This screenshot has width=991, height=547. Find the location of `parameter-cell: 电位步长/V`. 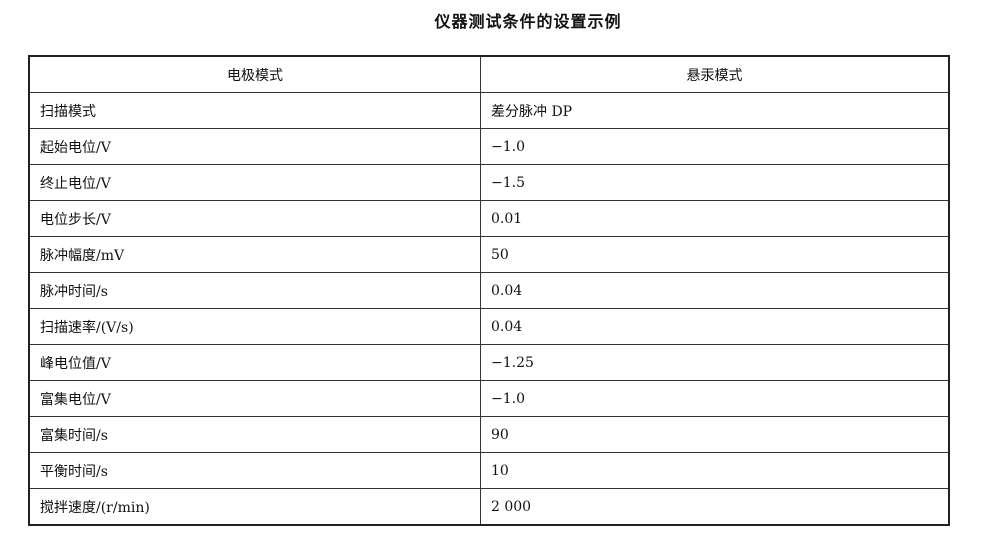

parameter-cell: 电位步长/V is located at coordinates (254, 218).